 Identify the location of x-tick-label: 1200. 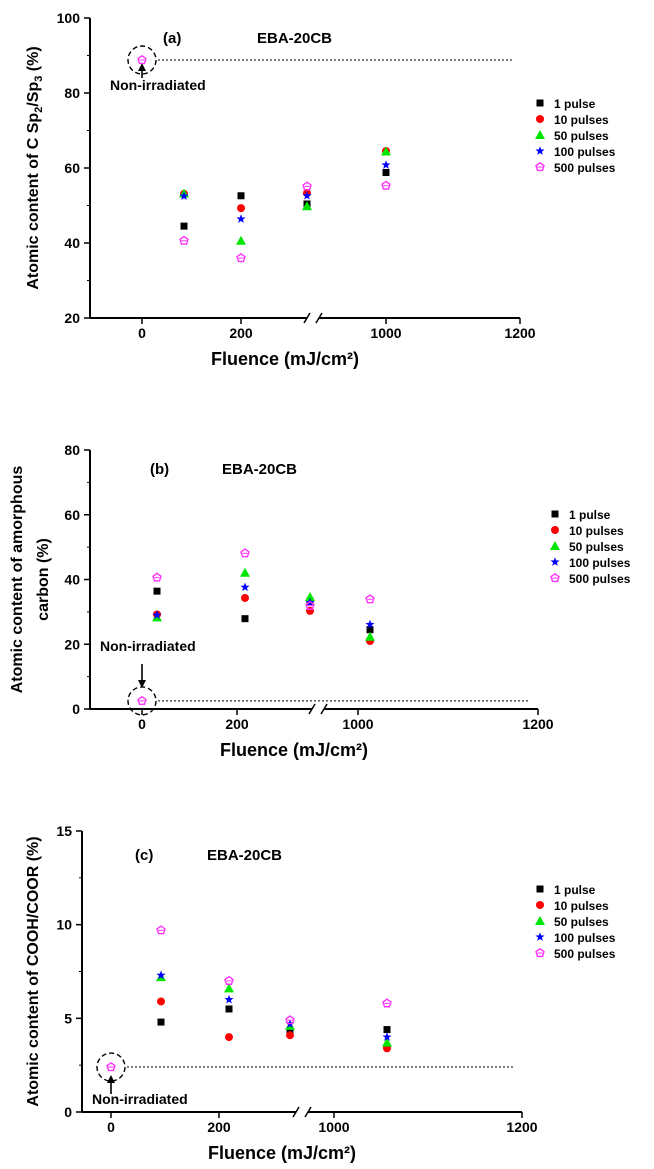
(521, 1127).